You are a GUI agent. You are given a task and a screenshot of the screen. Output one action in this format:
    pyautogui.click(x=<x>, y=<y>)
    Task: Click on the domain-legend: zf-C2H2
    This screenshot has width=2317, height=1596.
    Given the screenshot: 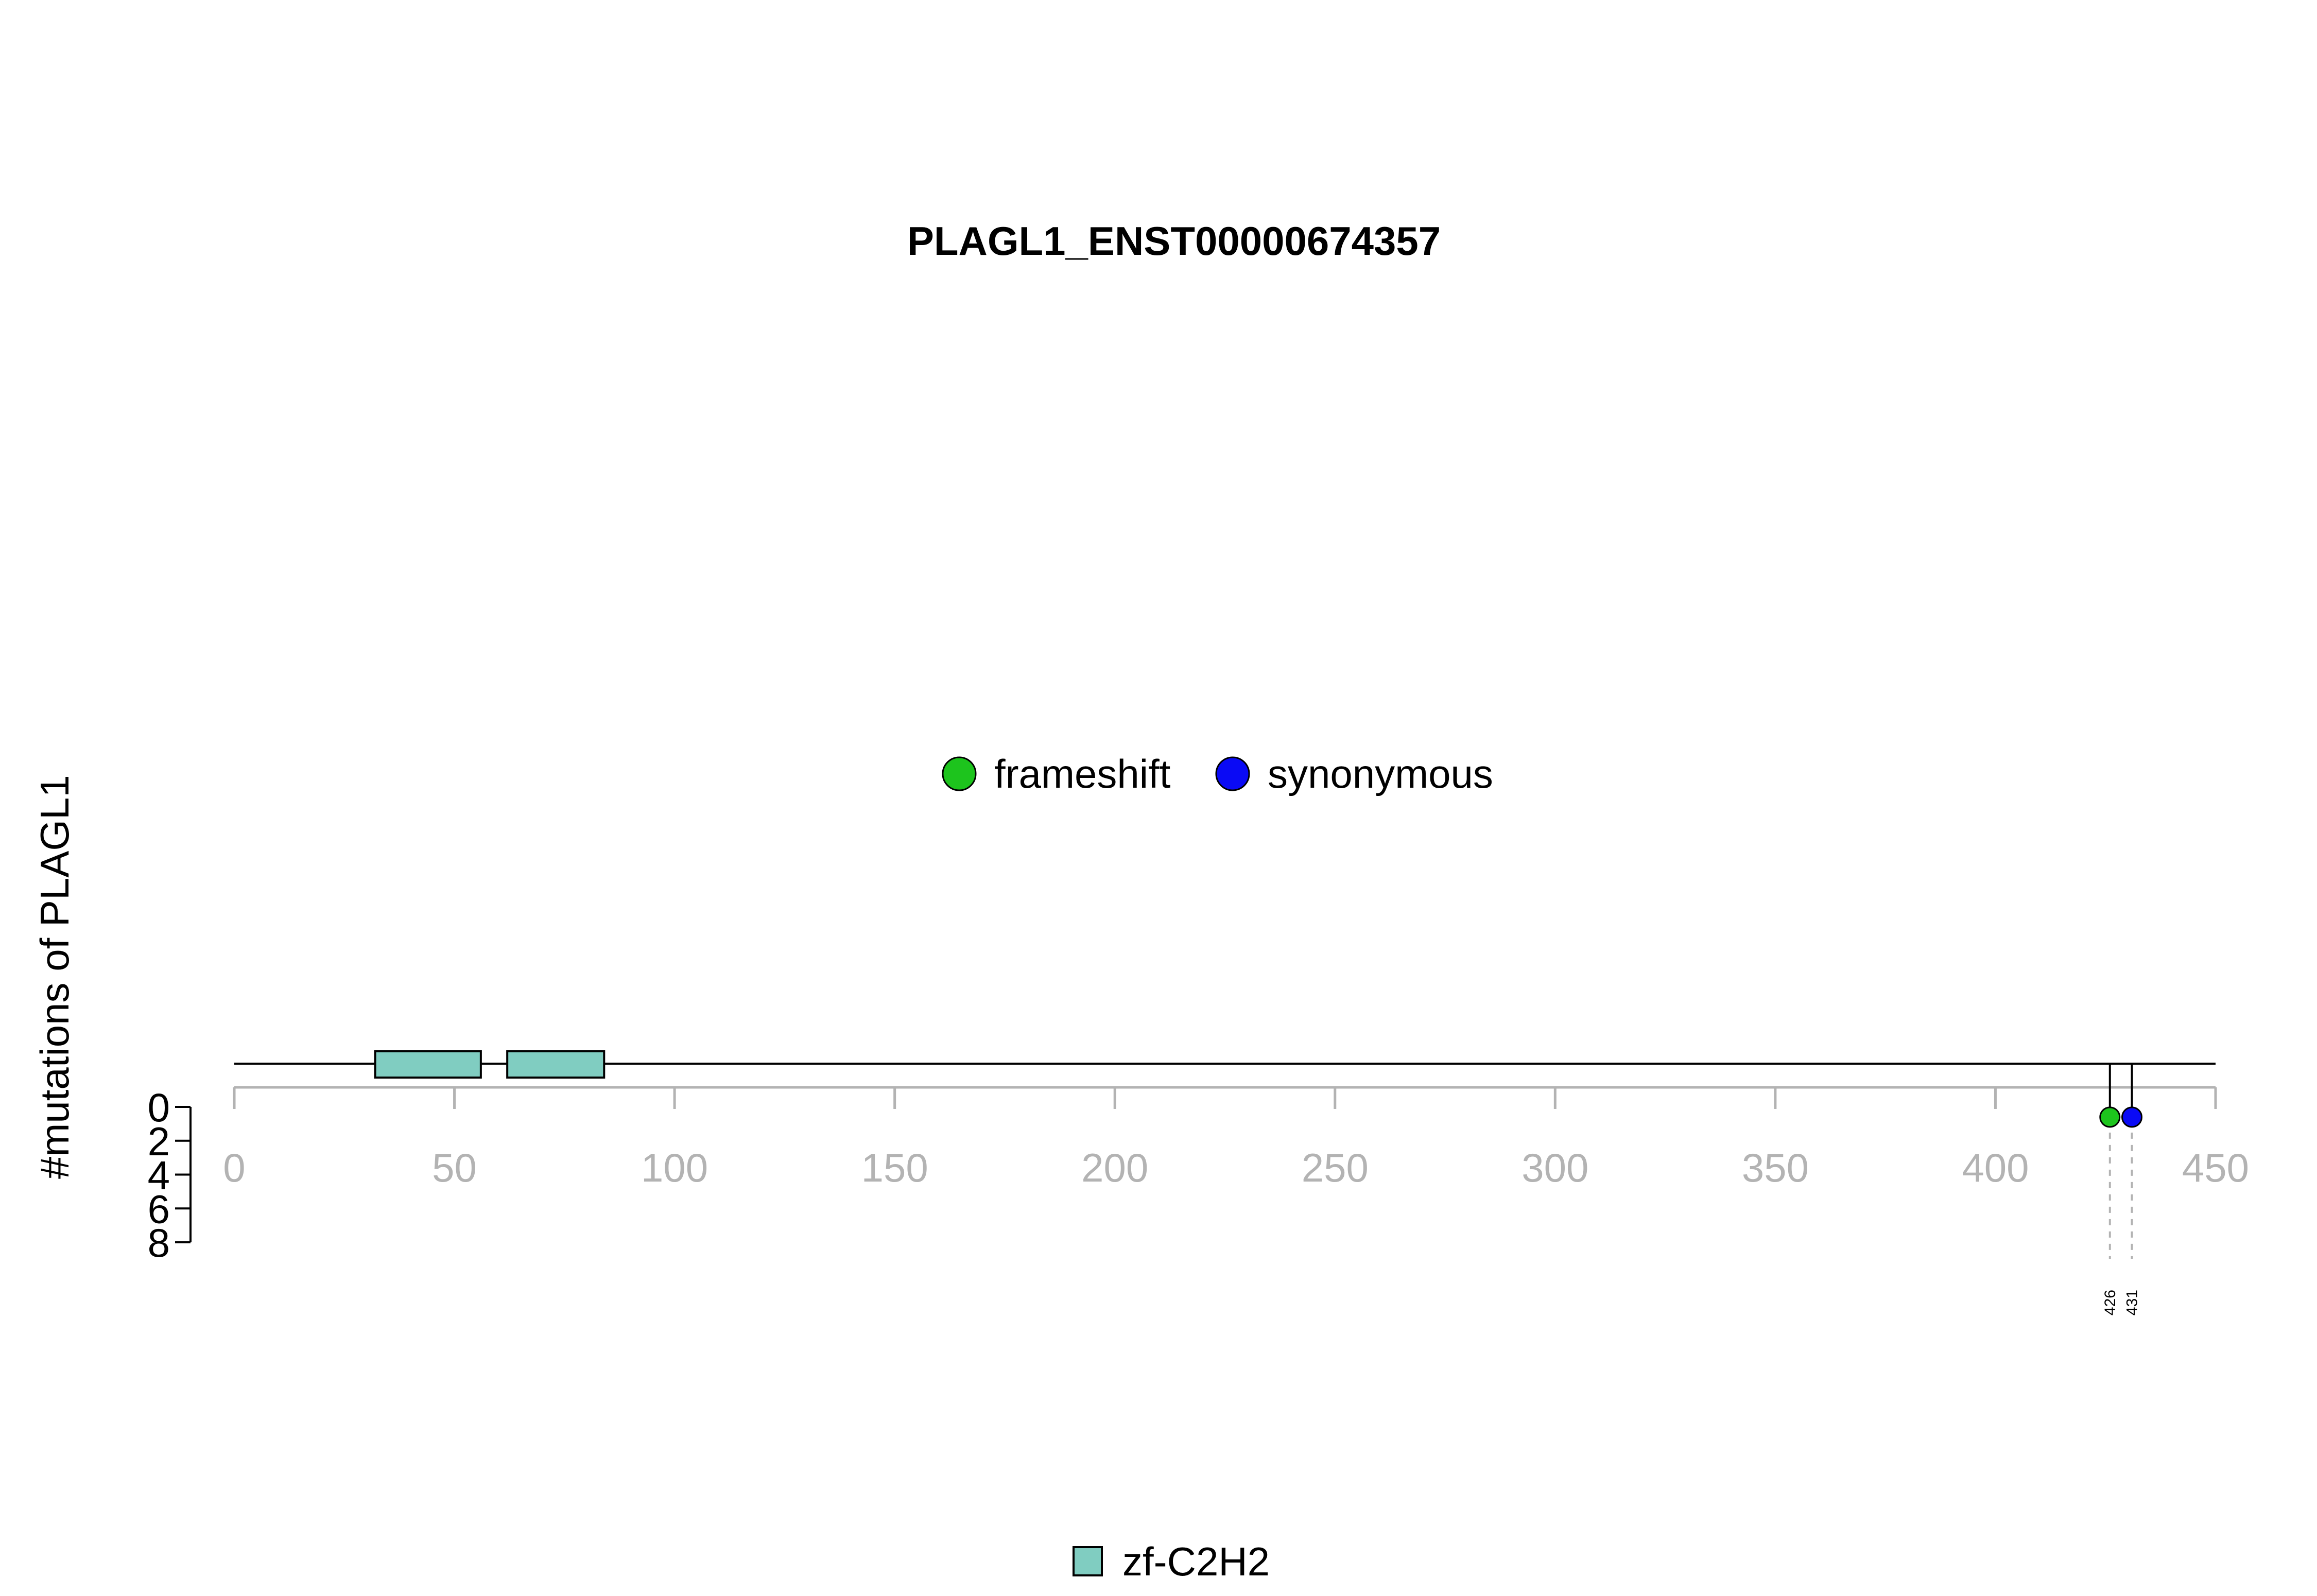 What is the action you would take?
    pyautogui.click(x=1171, y=1561)
    